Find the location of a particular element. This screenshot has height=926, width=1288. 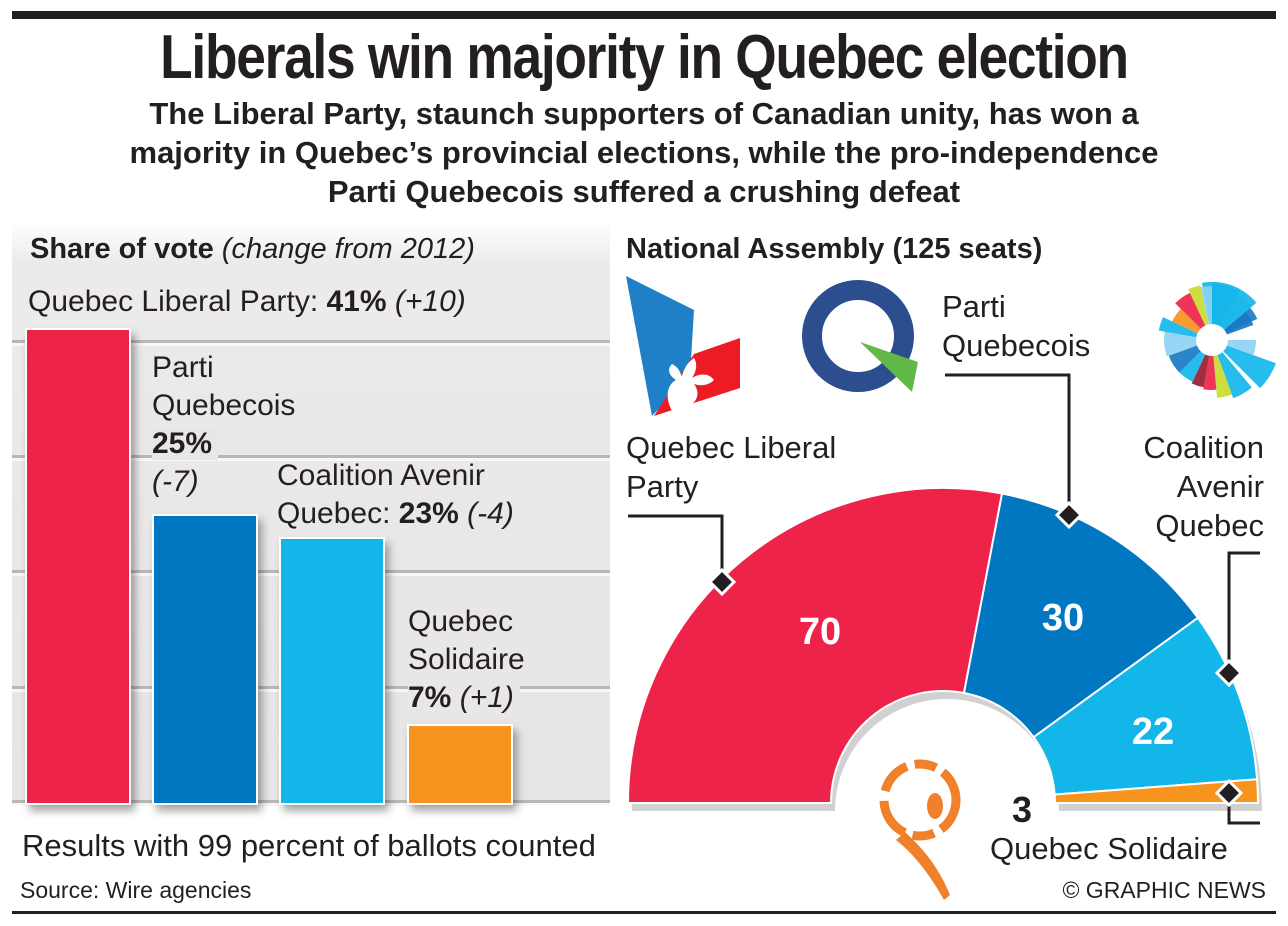

bar-label-pq: Parti Quebecois 25% (-7) is located at coordinates (223, 425).